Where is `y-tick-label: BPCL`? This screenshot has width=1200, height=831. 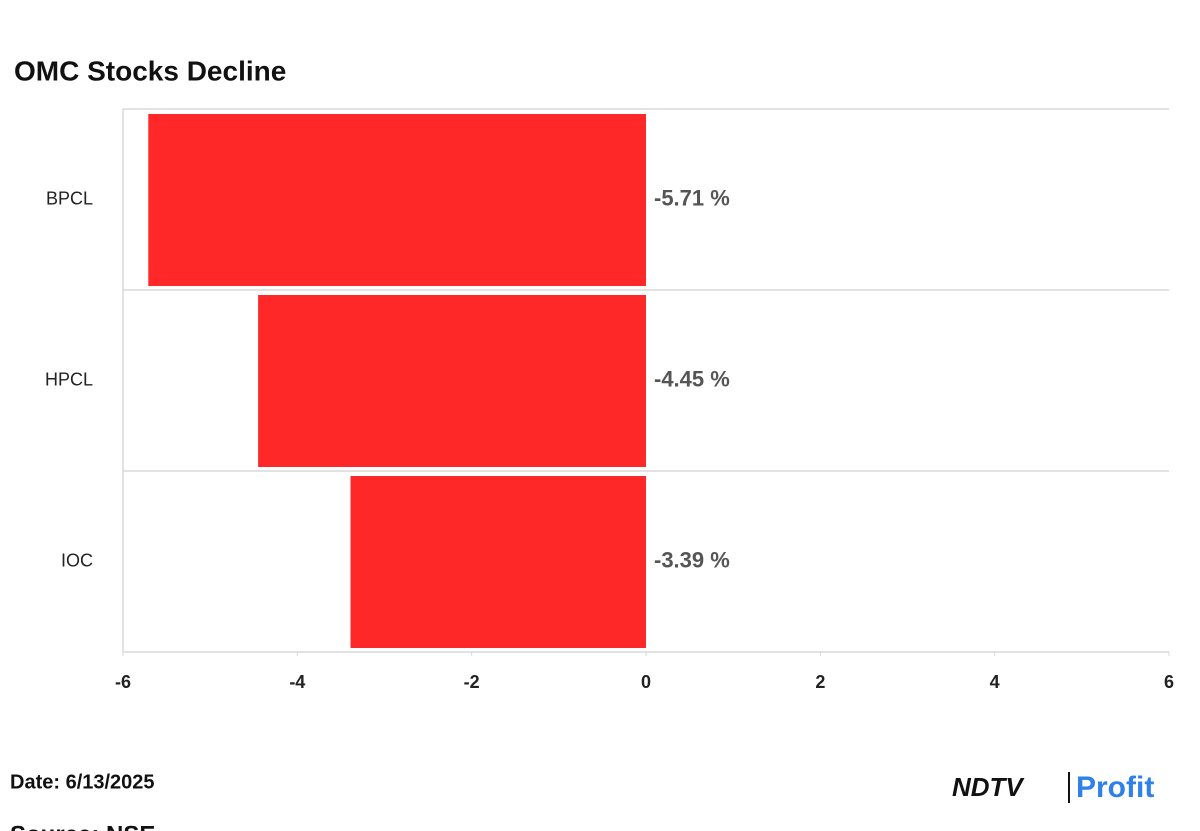 y-tick-label: BPCL is located at coordinates (69, 198).